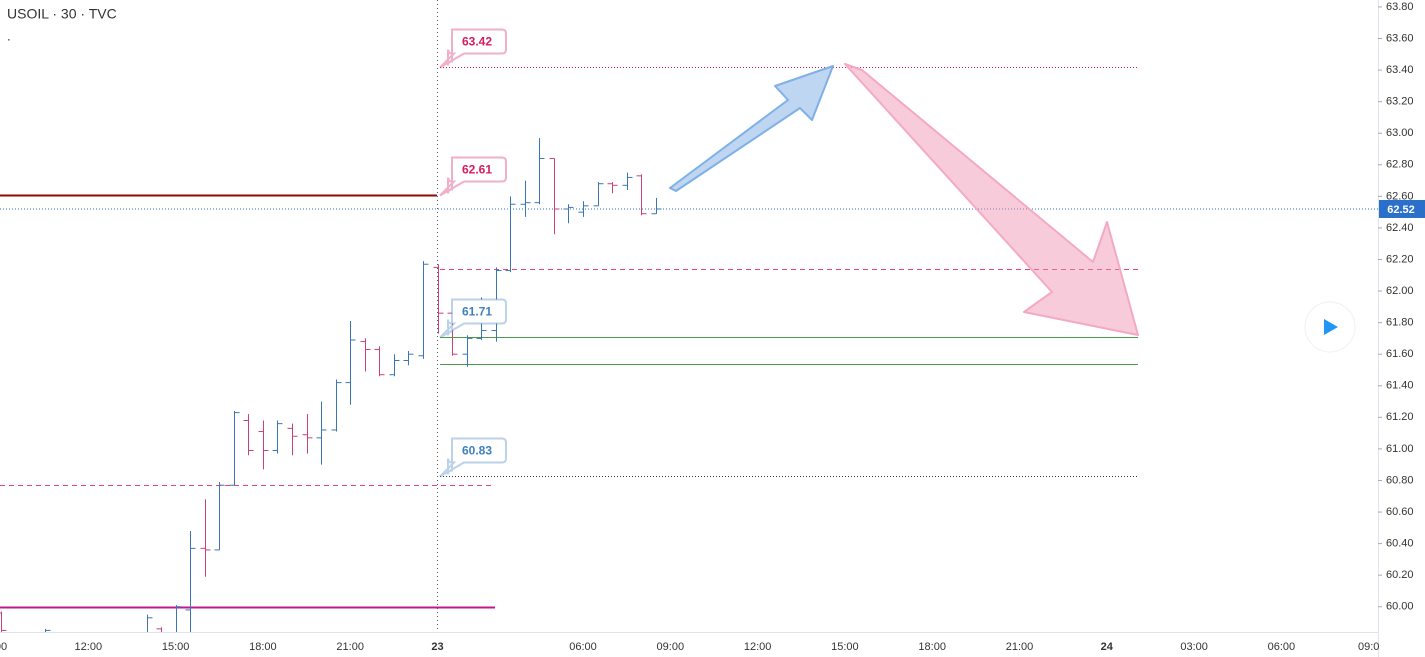  Describe the element at coordinates (1400, 165) in the screenshot. I see `y-tick-label: 62.80` at that location.